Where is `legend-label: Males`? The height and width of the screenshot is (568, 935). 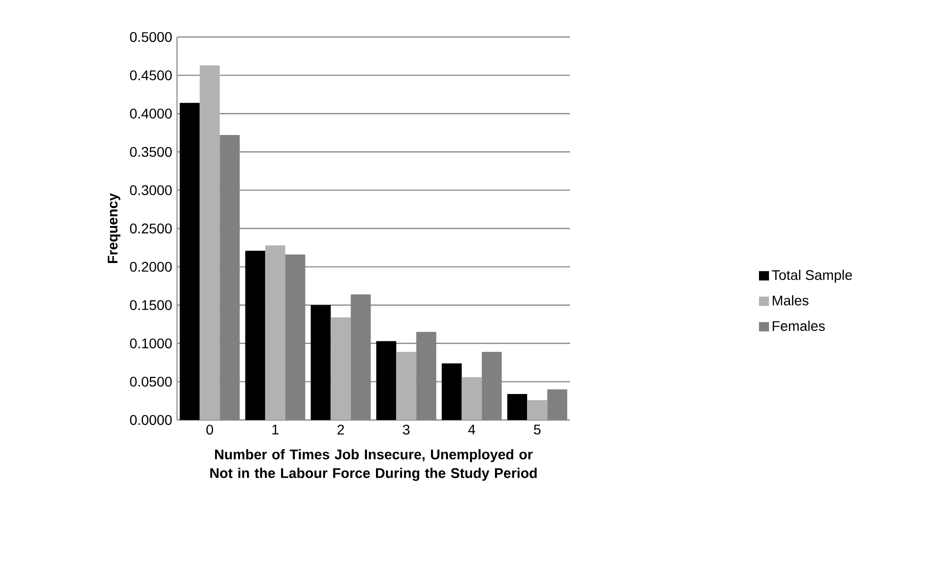
legend-label: Males is located at coordinates (790, 300).